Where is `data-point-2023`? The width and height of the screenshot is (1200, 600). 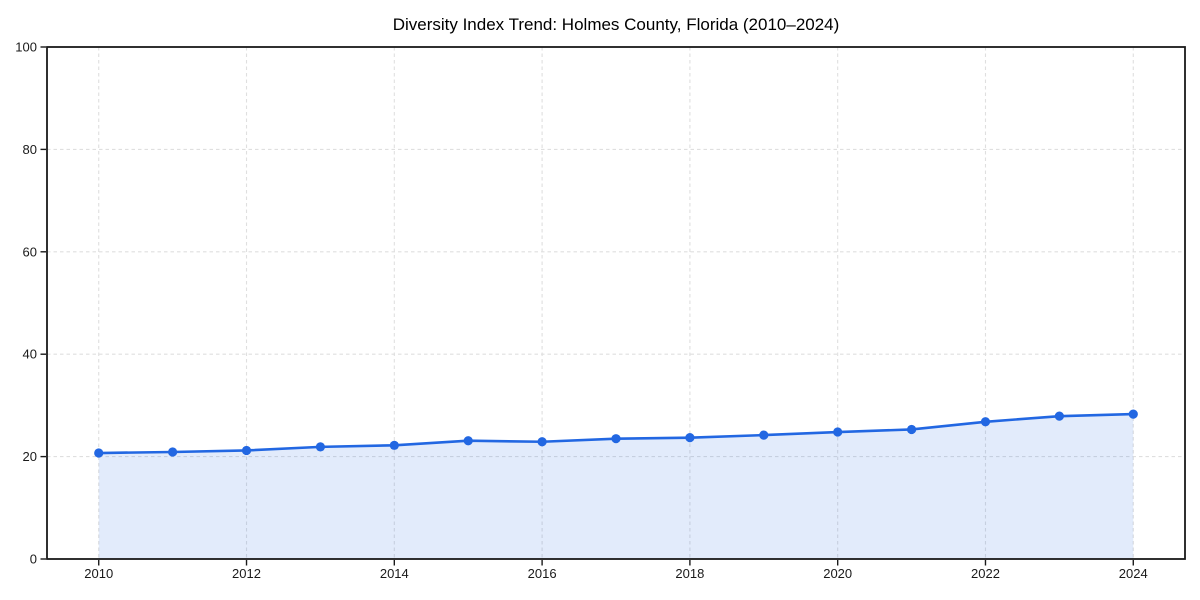 data-point-2023 is located at coordinates (1059, 416).